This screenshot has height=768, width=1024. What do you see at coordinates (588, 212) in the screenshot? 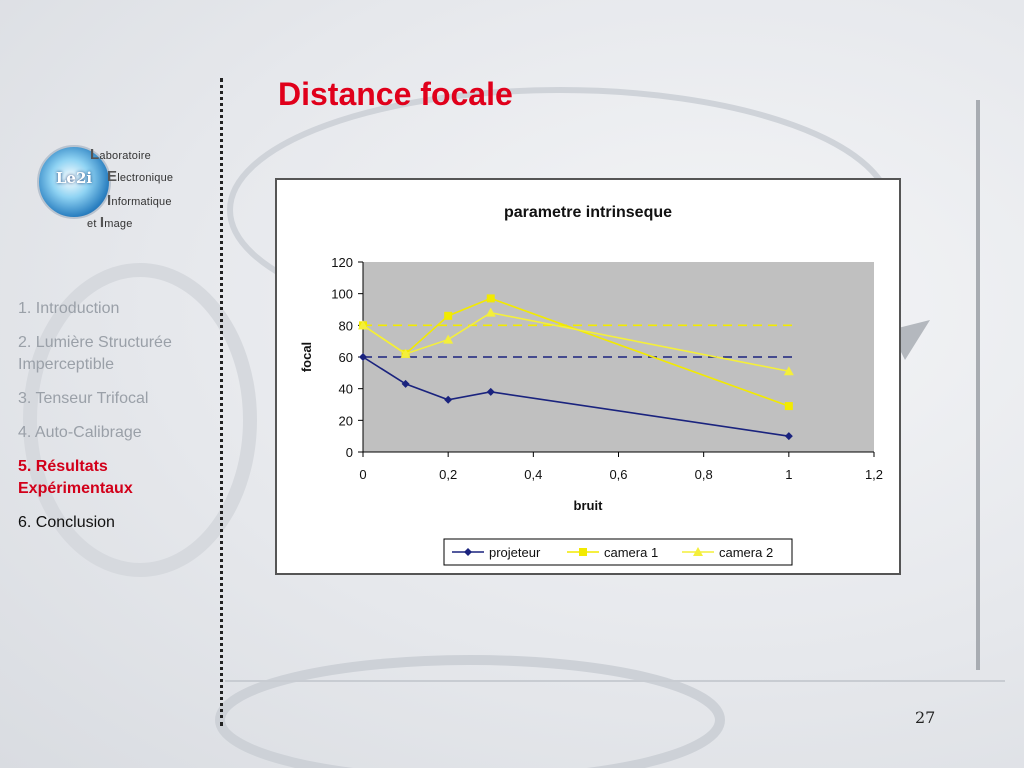
I see `chart-title: parametre intrinseque` at bounding box center [588, 212].